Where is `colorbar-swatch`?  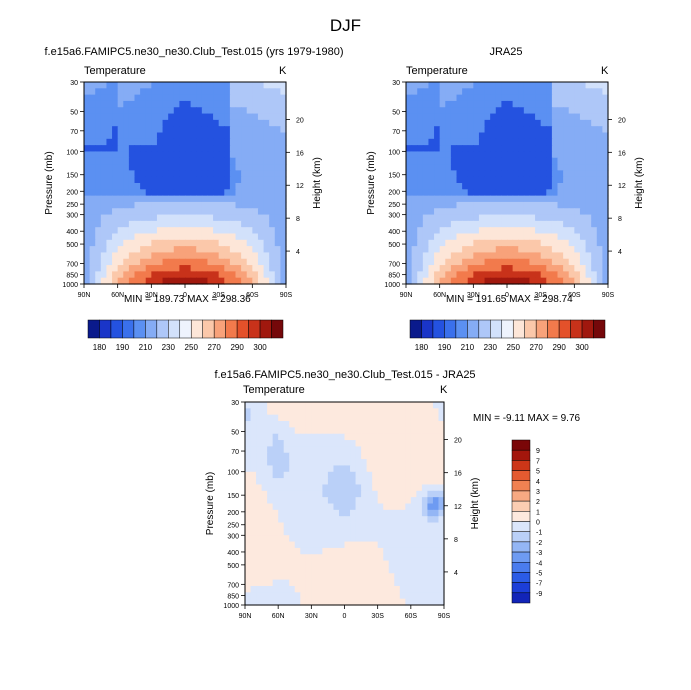 colorbar-swatch is located at coordinates (277, 329).